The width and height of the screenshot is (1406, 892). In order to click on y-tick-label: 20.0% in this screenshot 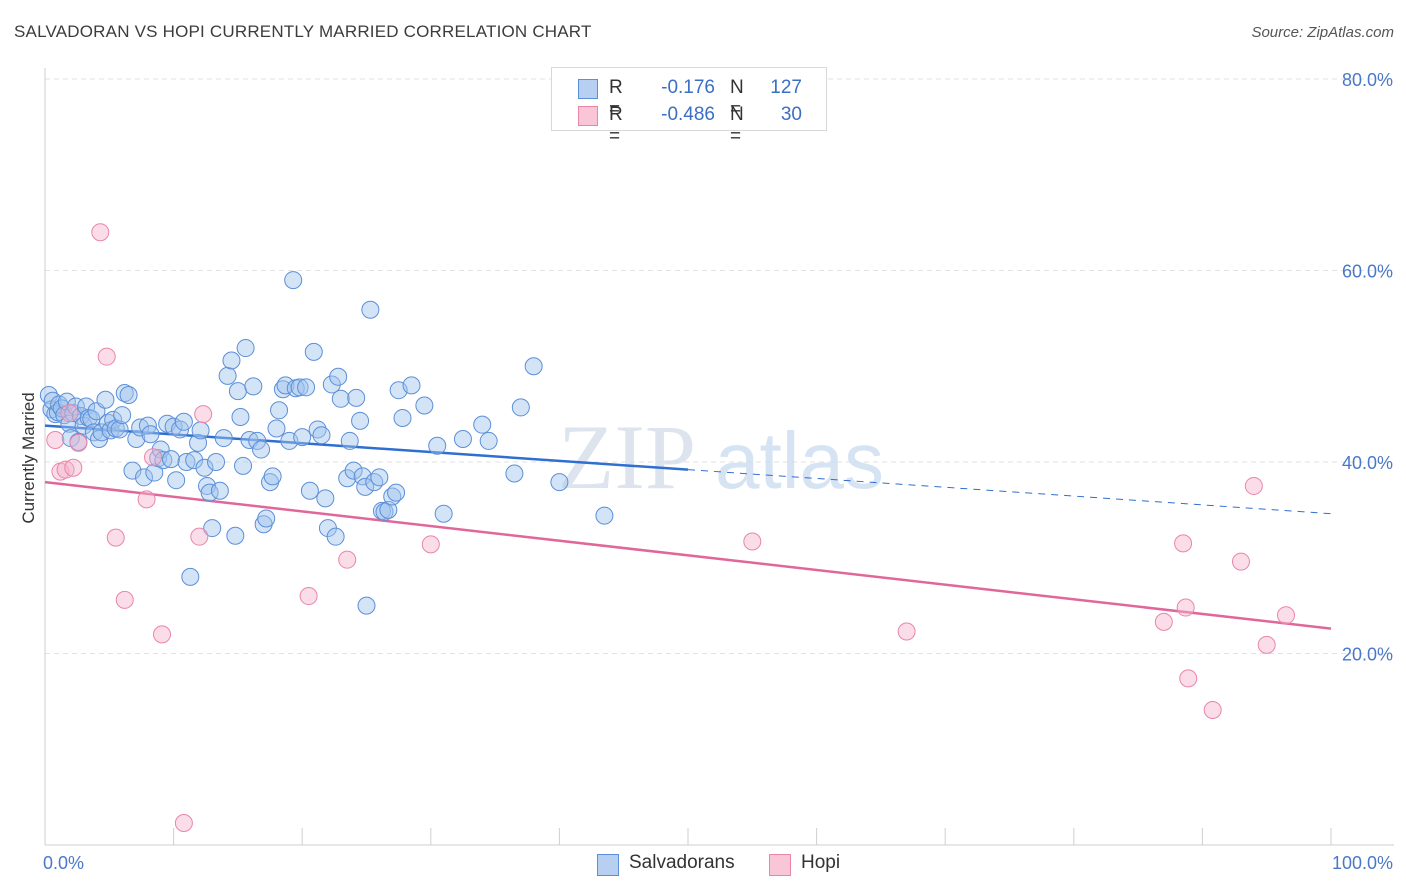, I will do `click(1367, 655)`.